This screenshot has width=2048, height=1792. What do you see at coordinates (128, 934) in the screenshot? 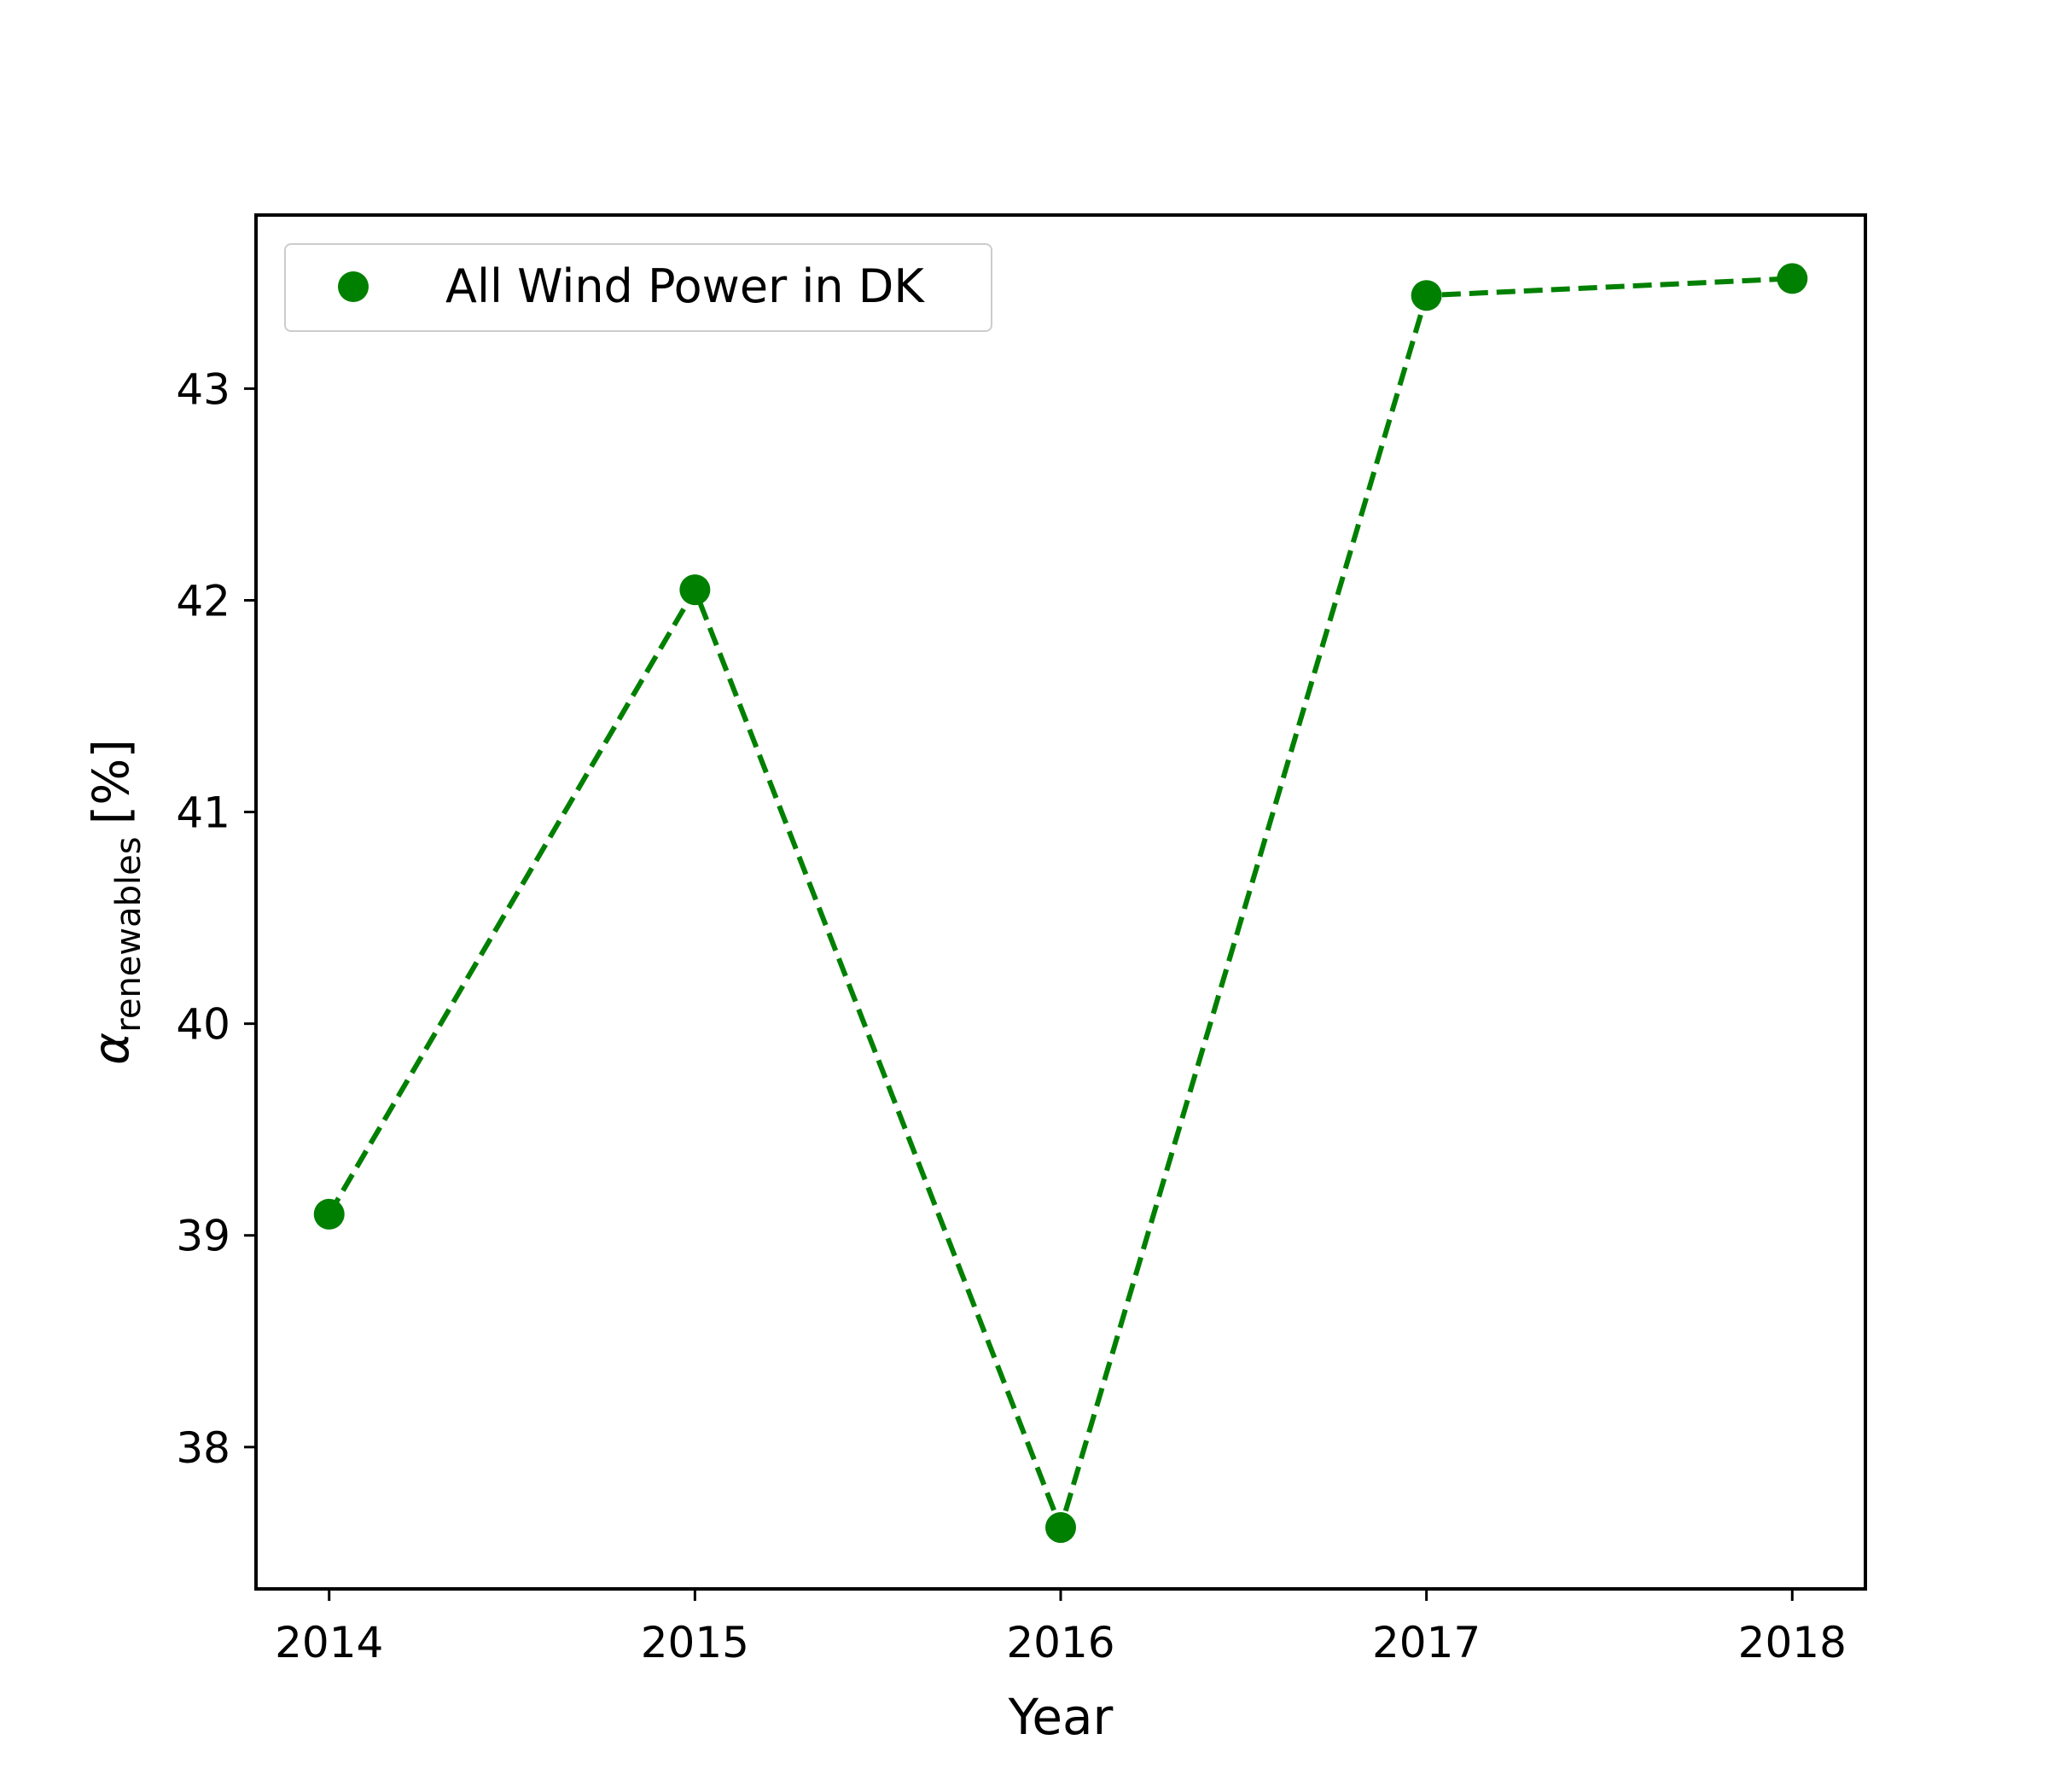
I see `y-axis-subscript: renewables` at bounding box center [128, 934].